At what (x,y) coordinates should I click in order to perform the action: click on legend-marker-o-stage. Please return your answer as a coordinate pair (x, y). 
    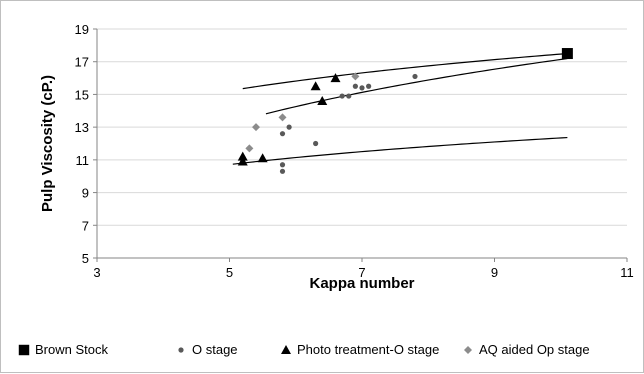
    Looking at the image, I should click on (181, 350).